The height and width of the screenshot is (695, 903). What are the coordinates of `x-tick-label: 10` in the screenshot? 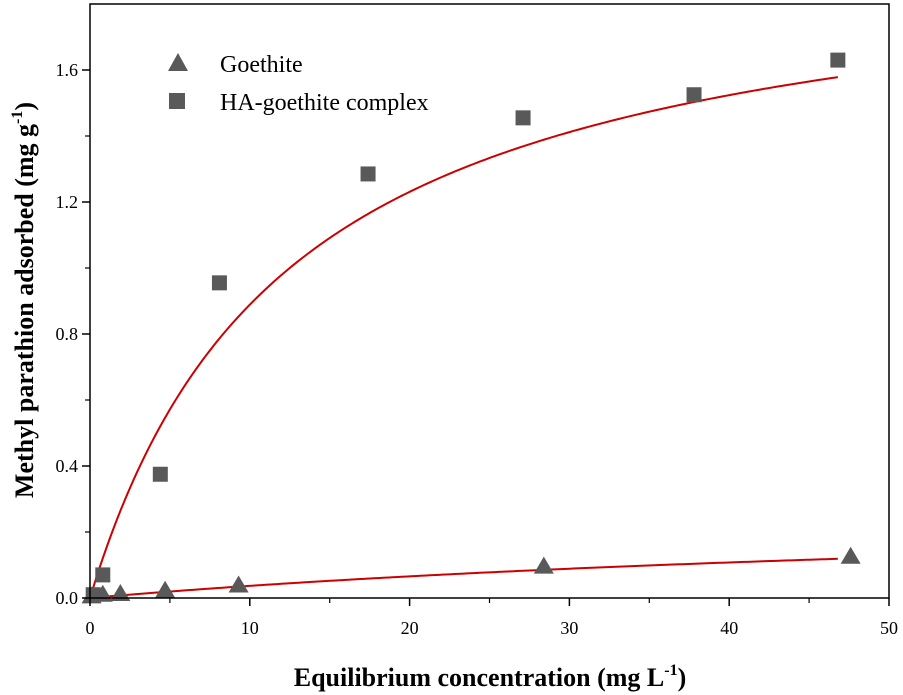 It's located at (250, 628).